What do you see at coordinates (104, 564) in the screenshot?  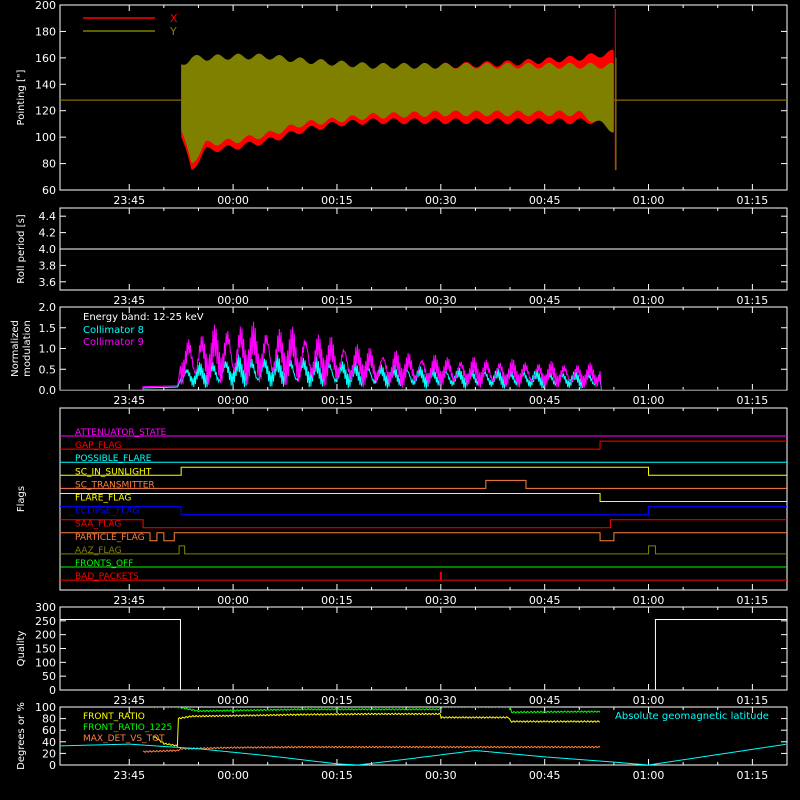 I see `flag-label: FRONTS_OFF` at bounding box center [104, 564].